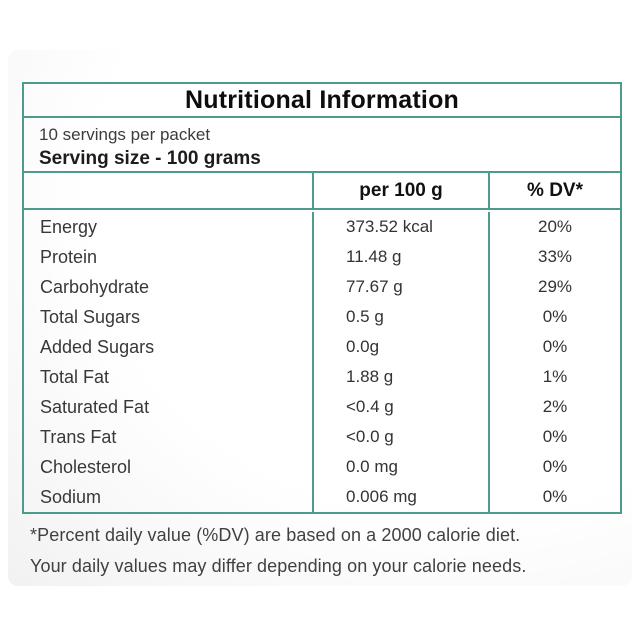  What do you see at coordinates (95, 286) in the screenshot?
I see `nutrient-label: Carbohydrate` at bounding box center [95, 286].